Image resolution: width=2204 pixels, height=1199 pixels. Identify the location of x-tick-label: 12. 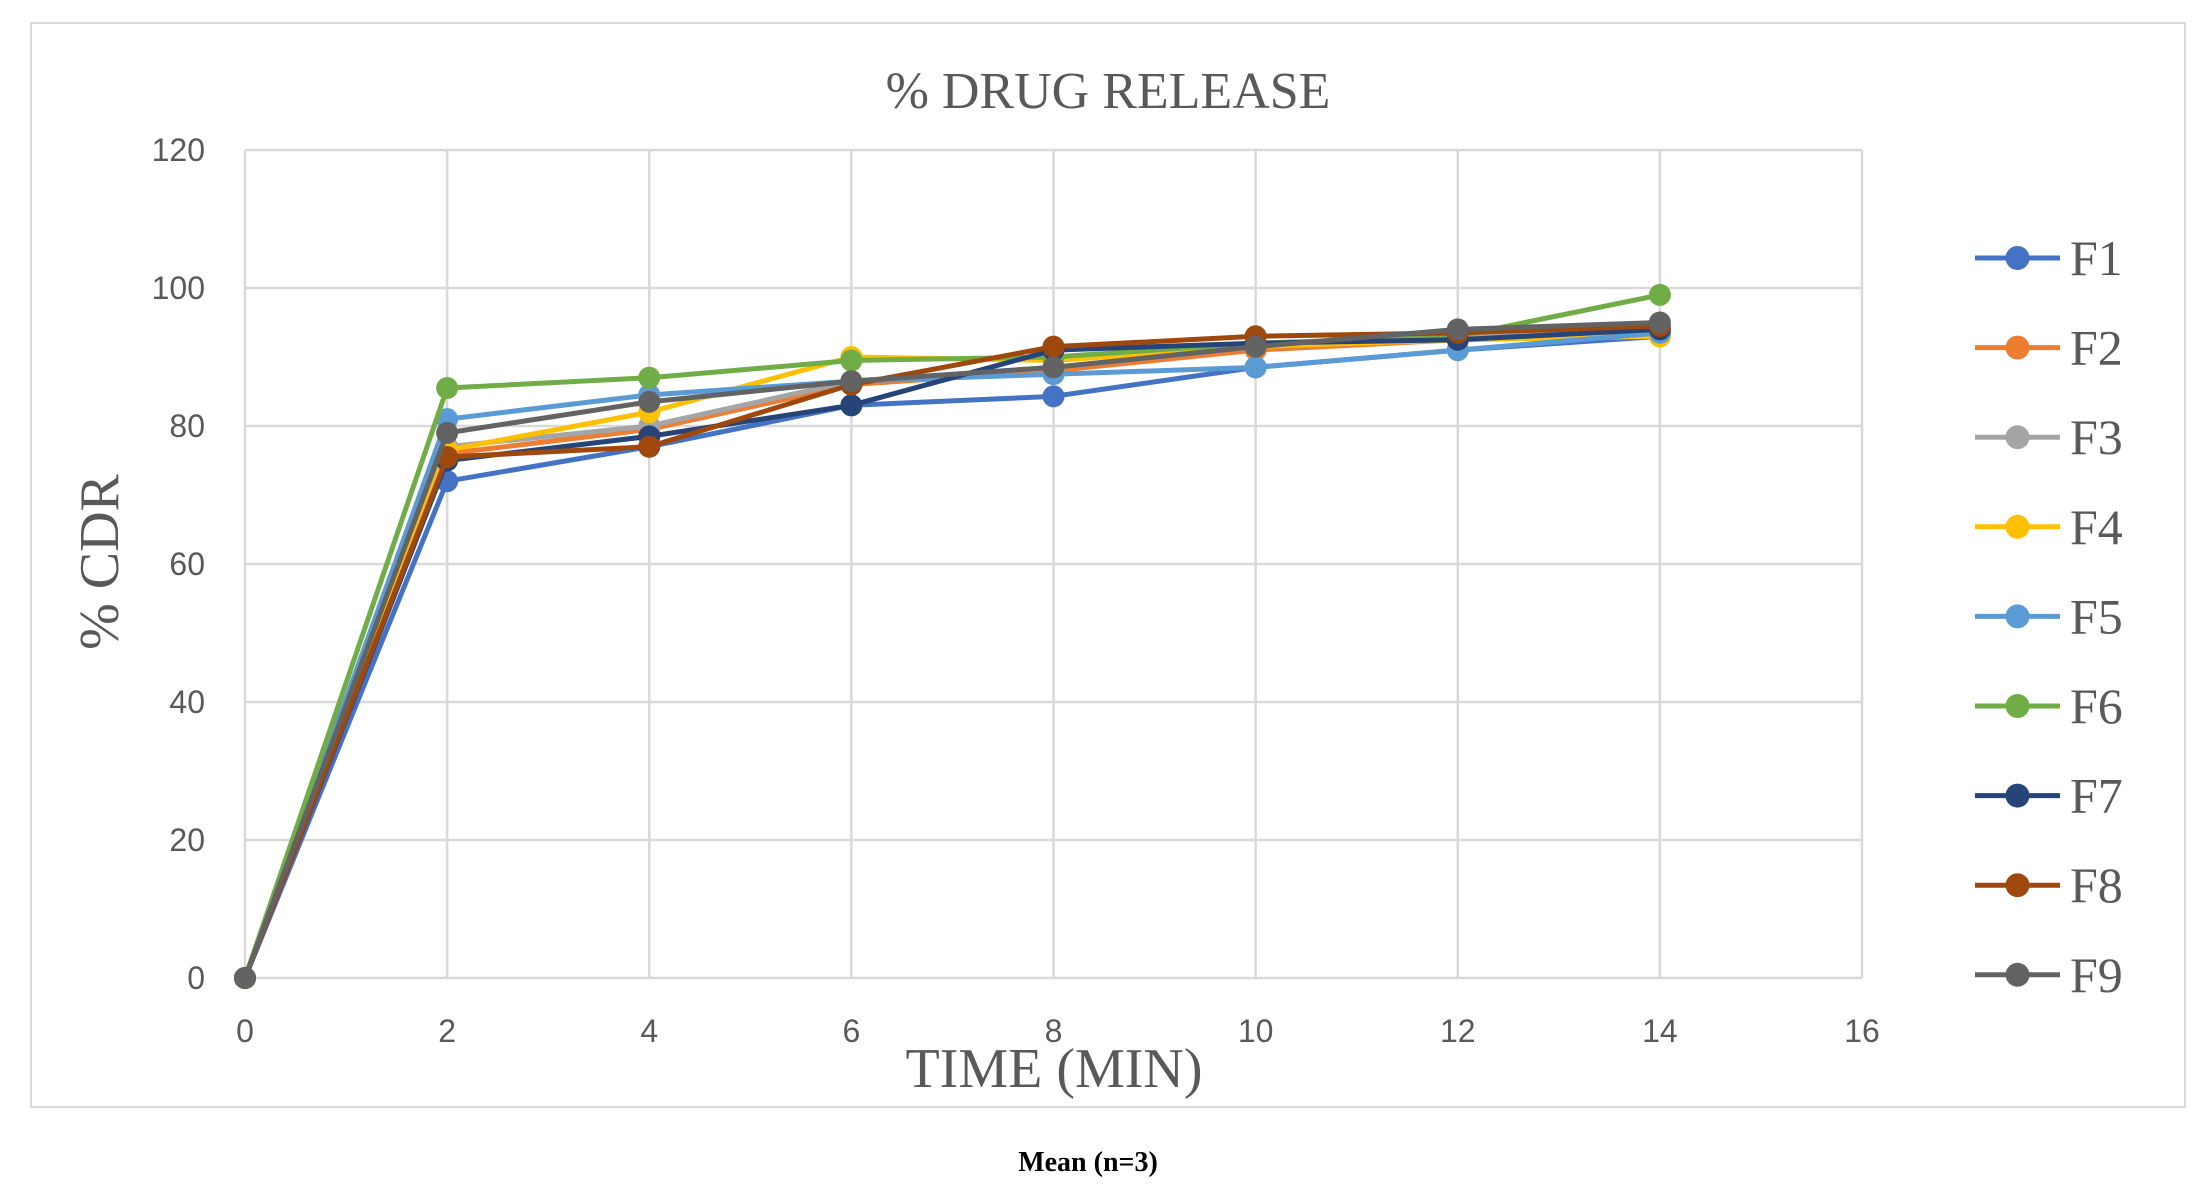
(1458, 1031).